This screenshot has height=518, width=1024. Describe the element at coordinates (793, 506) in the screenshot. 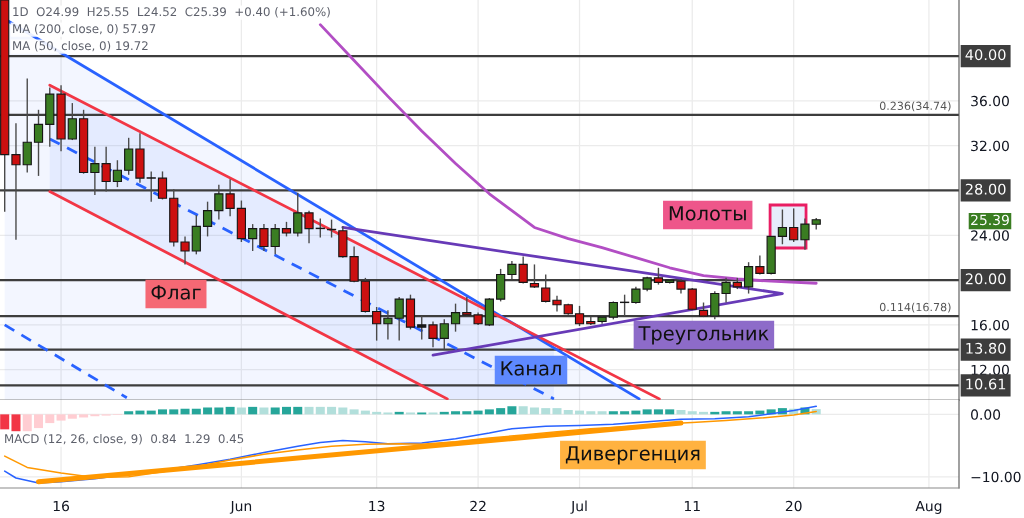

I see `x-tick-label: 20` at that location.